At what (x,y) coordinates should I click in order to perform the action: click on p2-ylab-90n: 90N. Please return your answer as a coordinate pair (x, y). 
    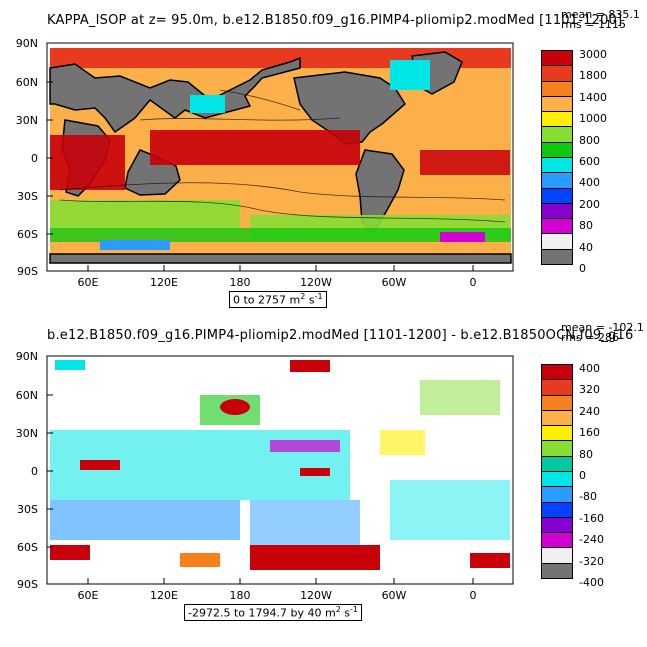
    Looking at the image, I should click on (26, 356).